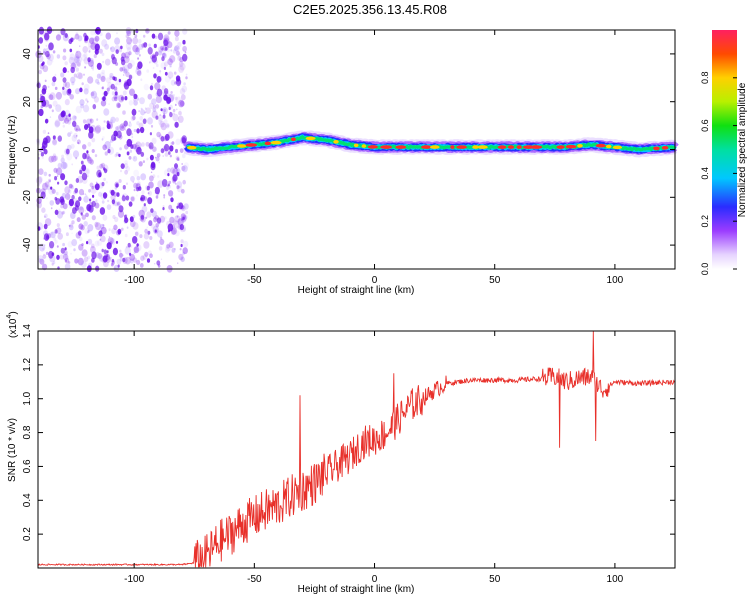 The height and width of the screenshot is (600, 750). What do you see at coordinates (724, 149) in the screenshot?
I see `colorbar-gradient` at bounding box center [724, 149].